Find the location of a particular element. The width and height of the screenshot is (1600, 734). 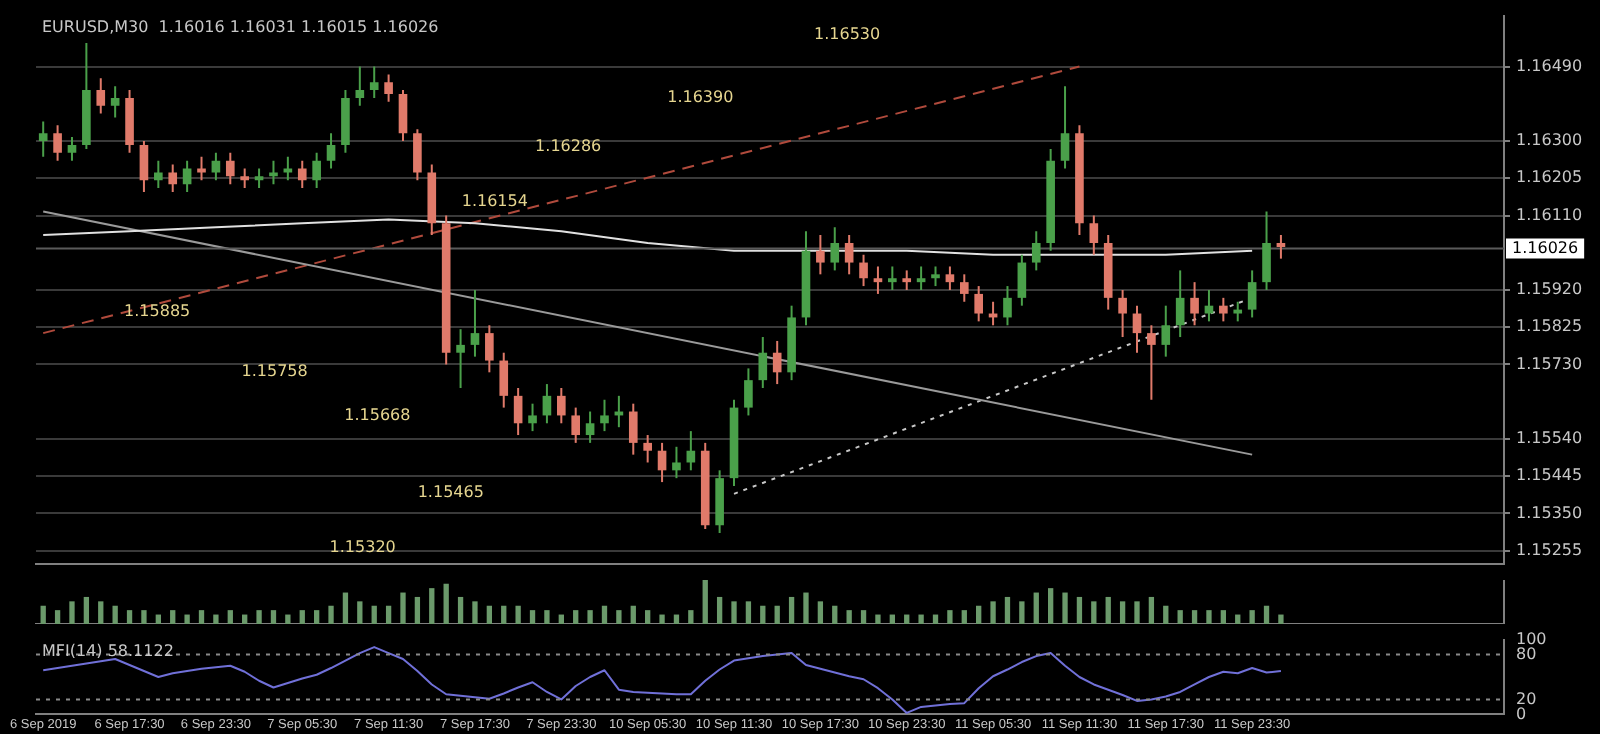

annotation: 1.15758 is located at coordinates (274, 371).